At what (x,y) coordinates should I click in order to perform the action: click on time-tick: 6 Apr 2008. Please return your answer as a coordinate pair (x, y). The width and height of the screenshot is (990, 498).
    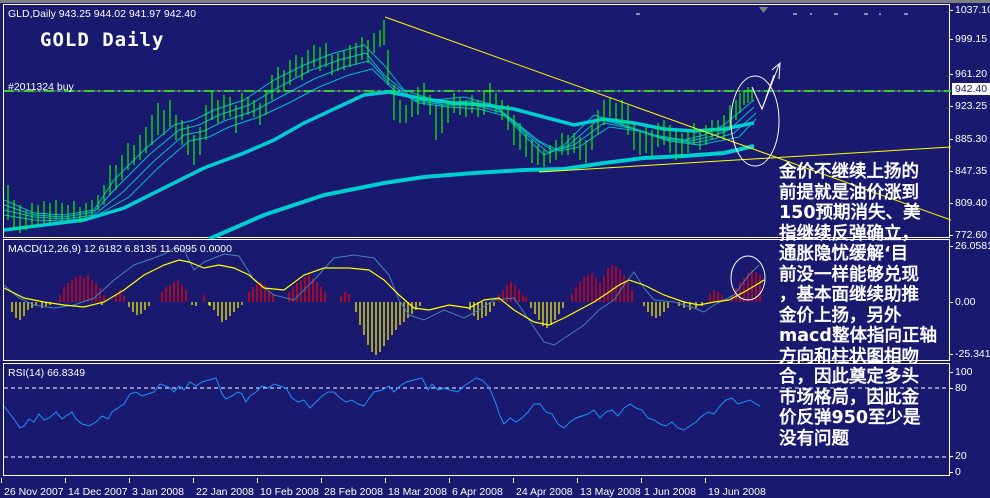
    Looking at the image, I should click on (476, 488).